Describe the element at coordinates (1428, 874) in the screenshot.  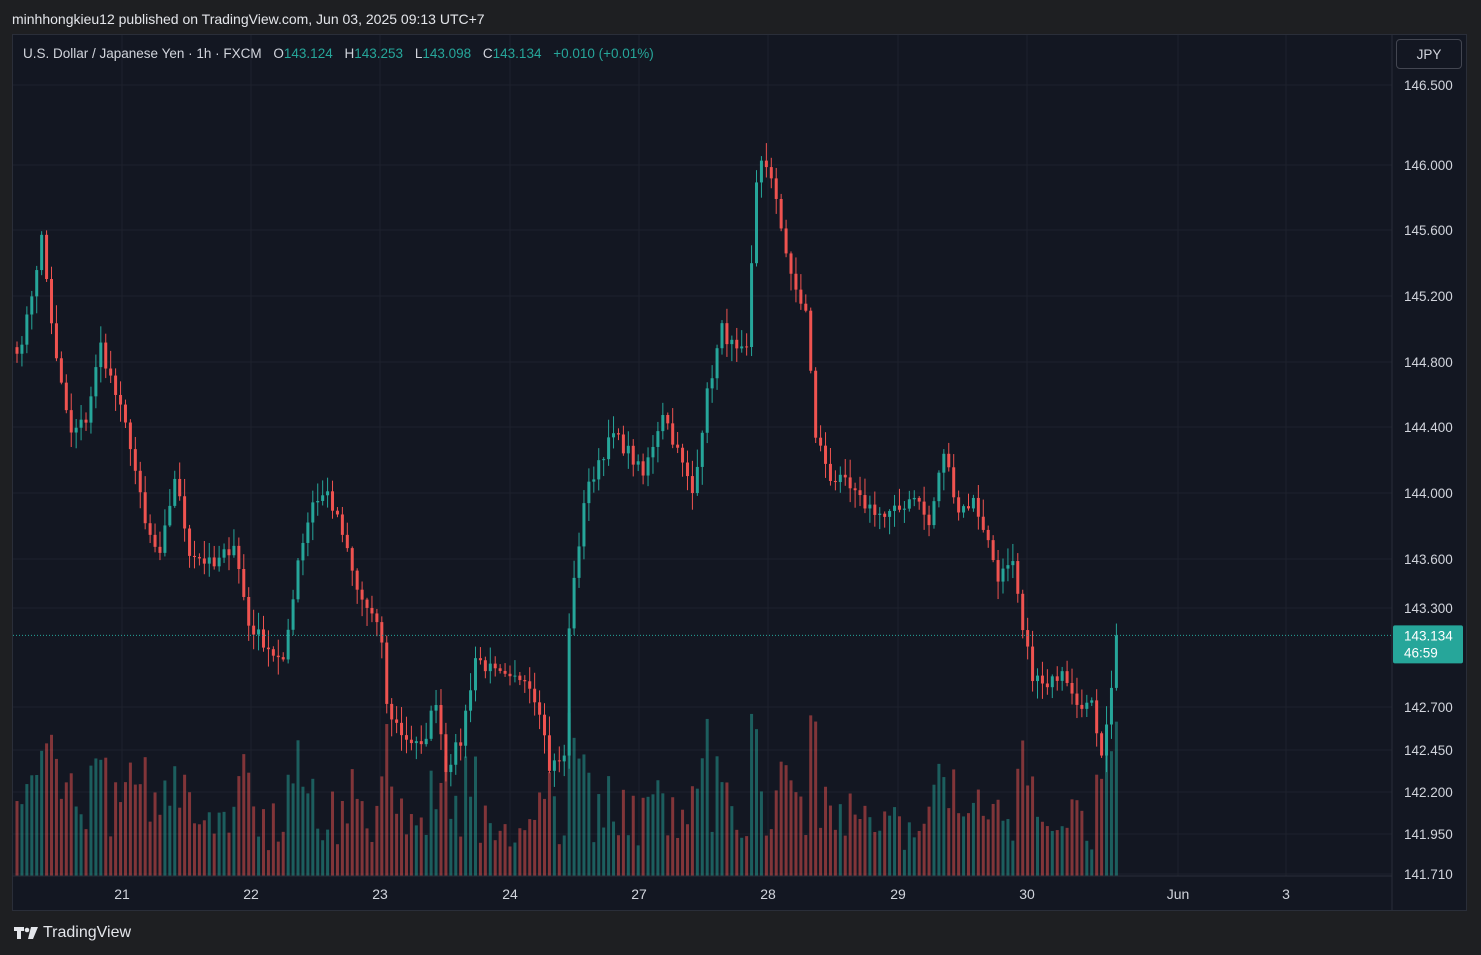
I see `price-tick-label: 141.710` at that location.